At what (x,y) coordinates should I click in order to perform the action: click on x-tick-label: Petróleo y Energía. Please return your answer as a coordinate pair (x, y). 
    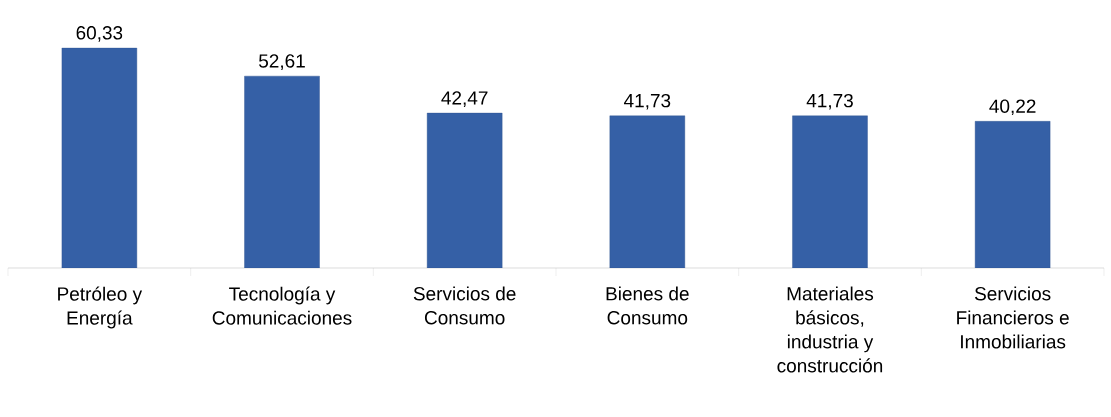
    Looking at the image, I should click on (100, 307).